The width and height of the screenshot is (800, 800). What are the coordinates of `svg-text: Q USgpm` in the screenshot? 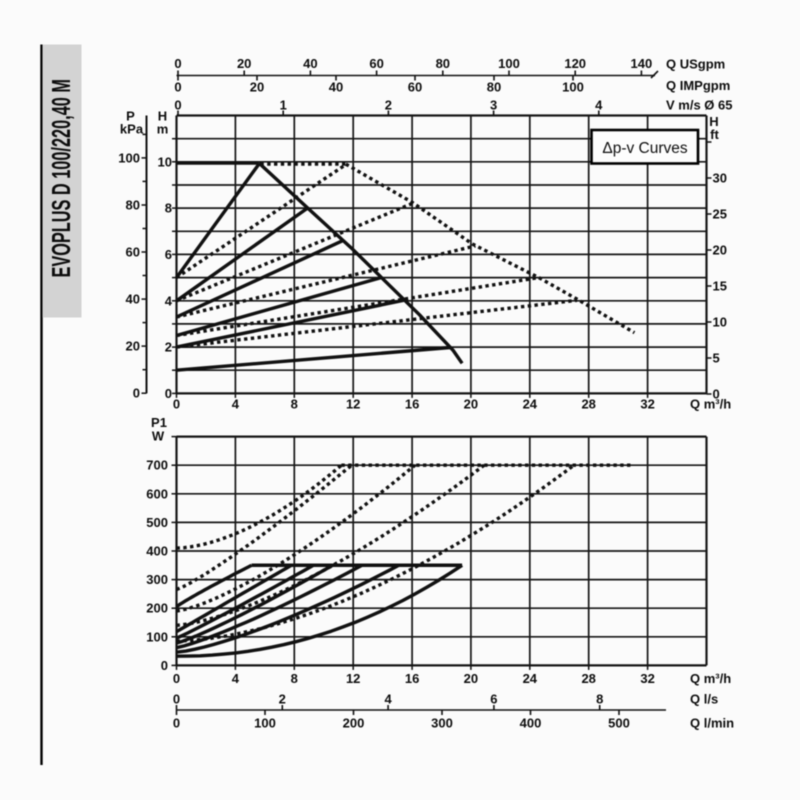 It's located at (695, 64).